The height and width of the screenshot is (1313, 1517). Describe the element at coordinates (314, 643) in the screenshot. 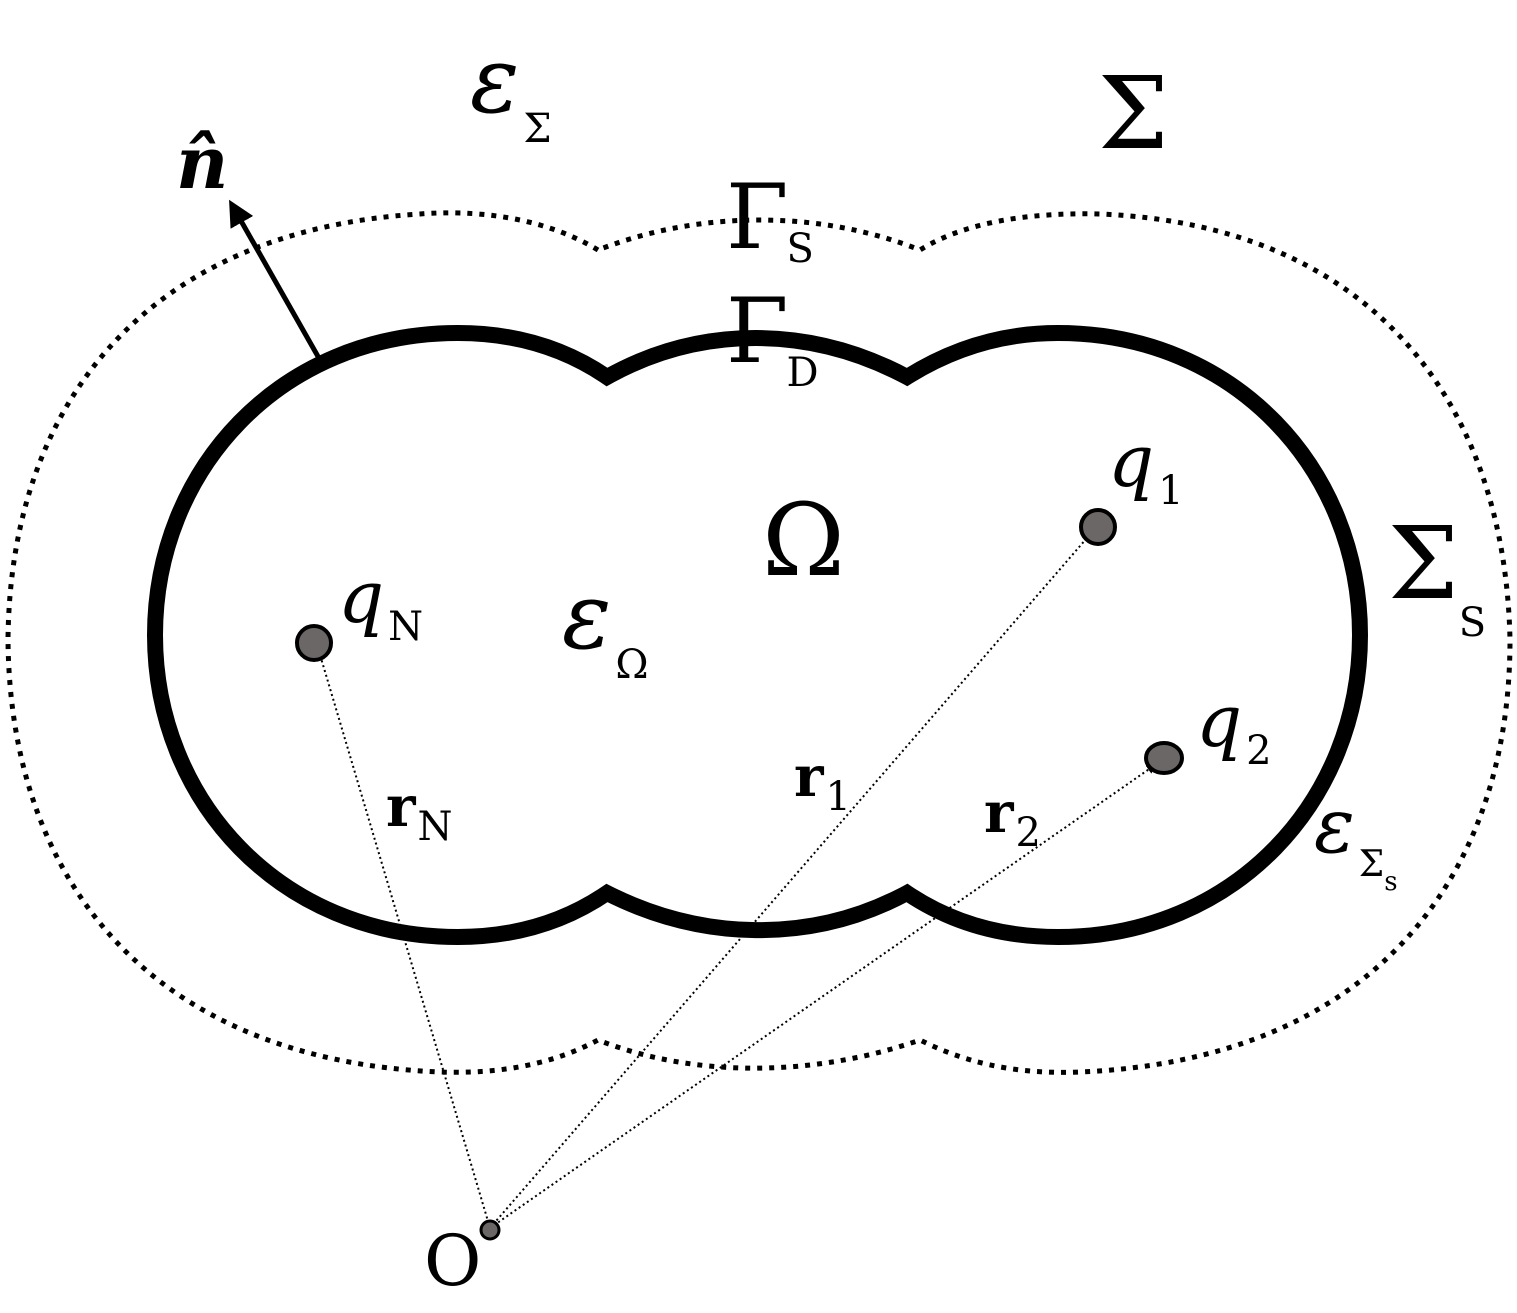

I see `charge-qN-dot` at that location.